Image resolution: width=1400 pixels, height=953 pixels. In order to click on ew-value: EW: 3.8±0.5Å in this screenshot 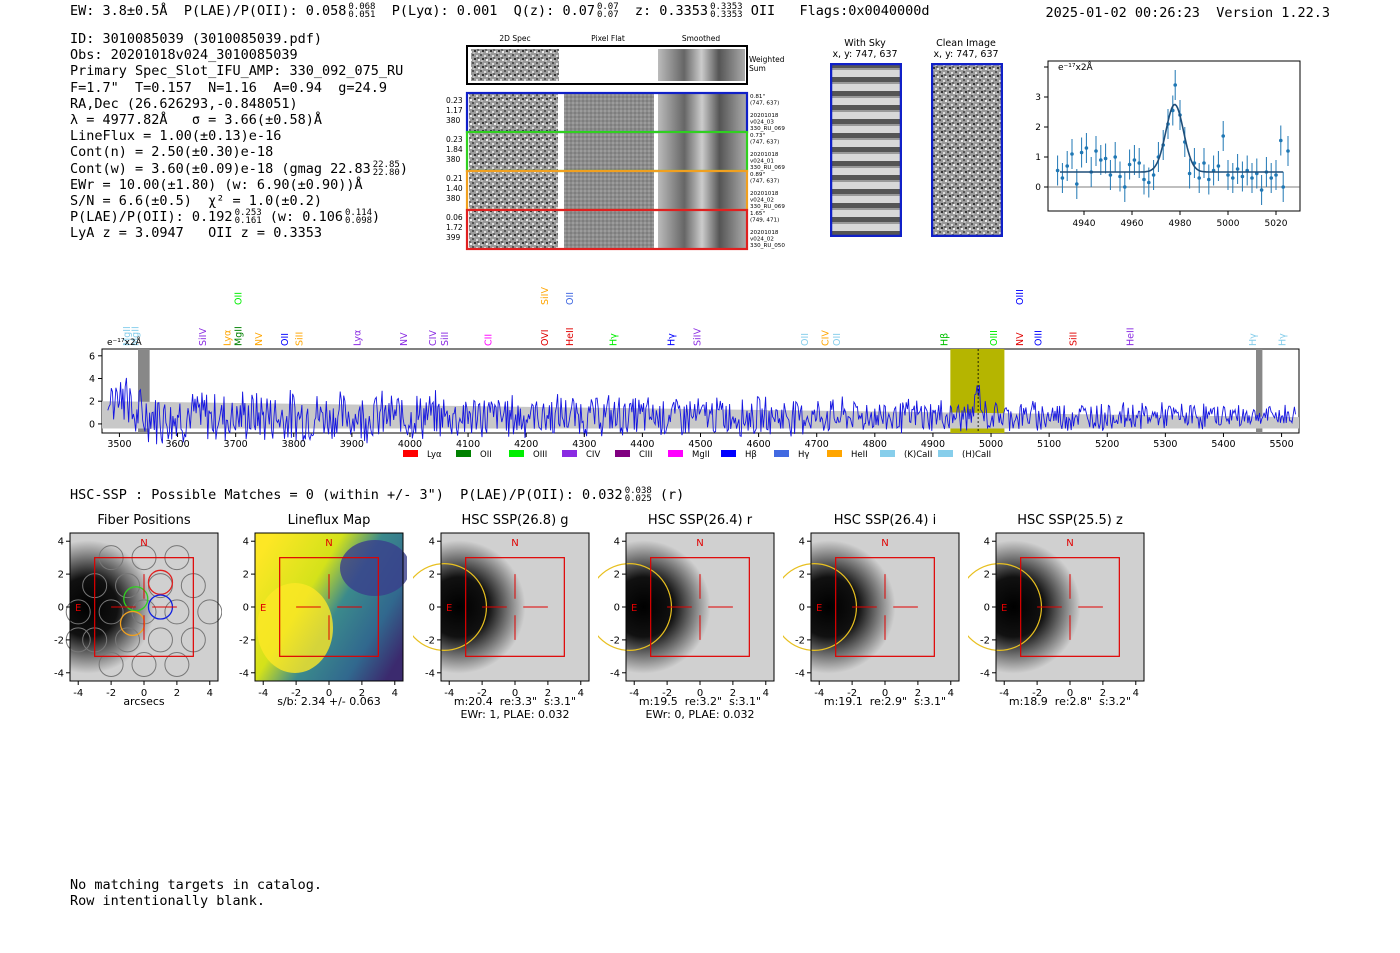, I will do `click(119, 11)`.